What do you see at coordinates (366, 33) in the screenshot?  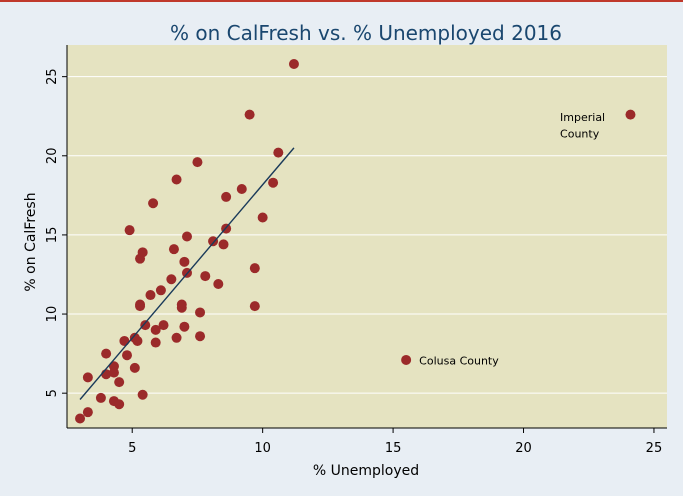 I see `chart-title: % on CalFresh vs. % Unemployed 2016` at bounding box center [366, 33].